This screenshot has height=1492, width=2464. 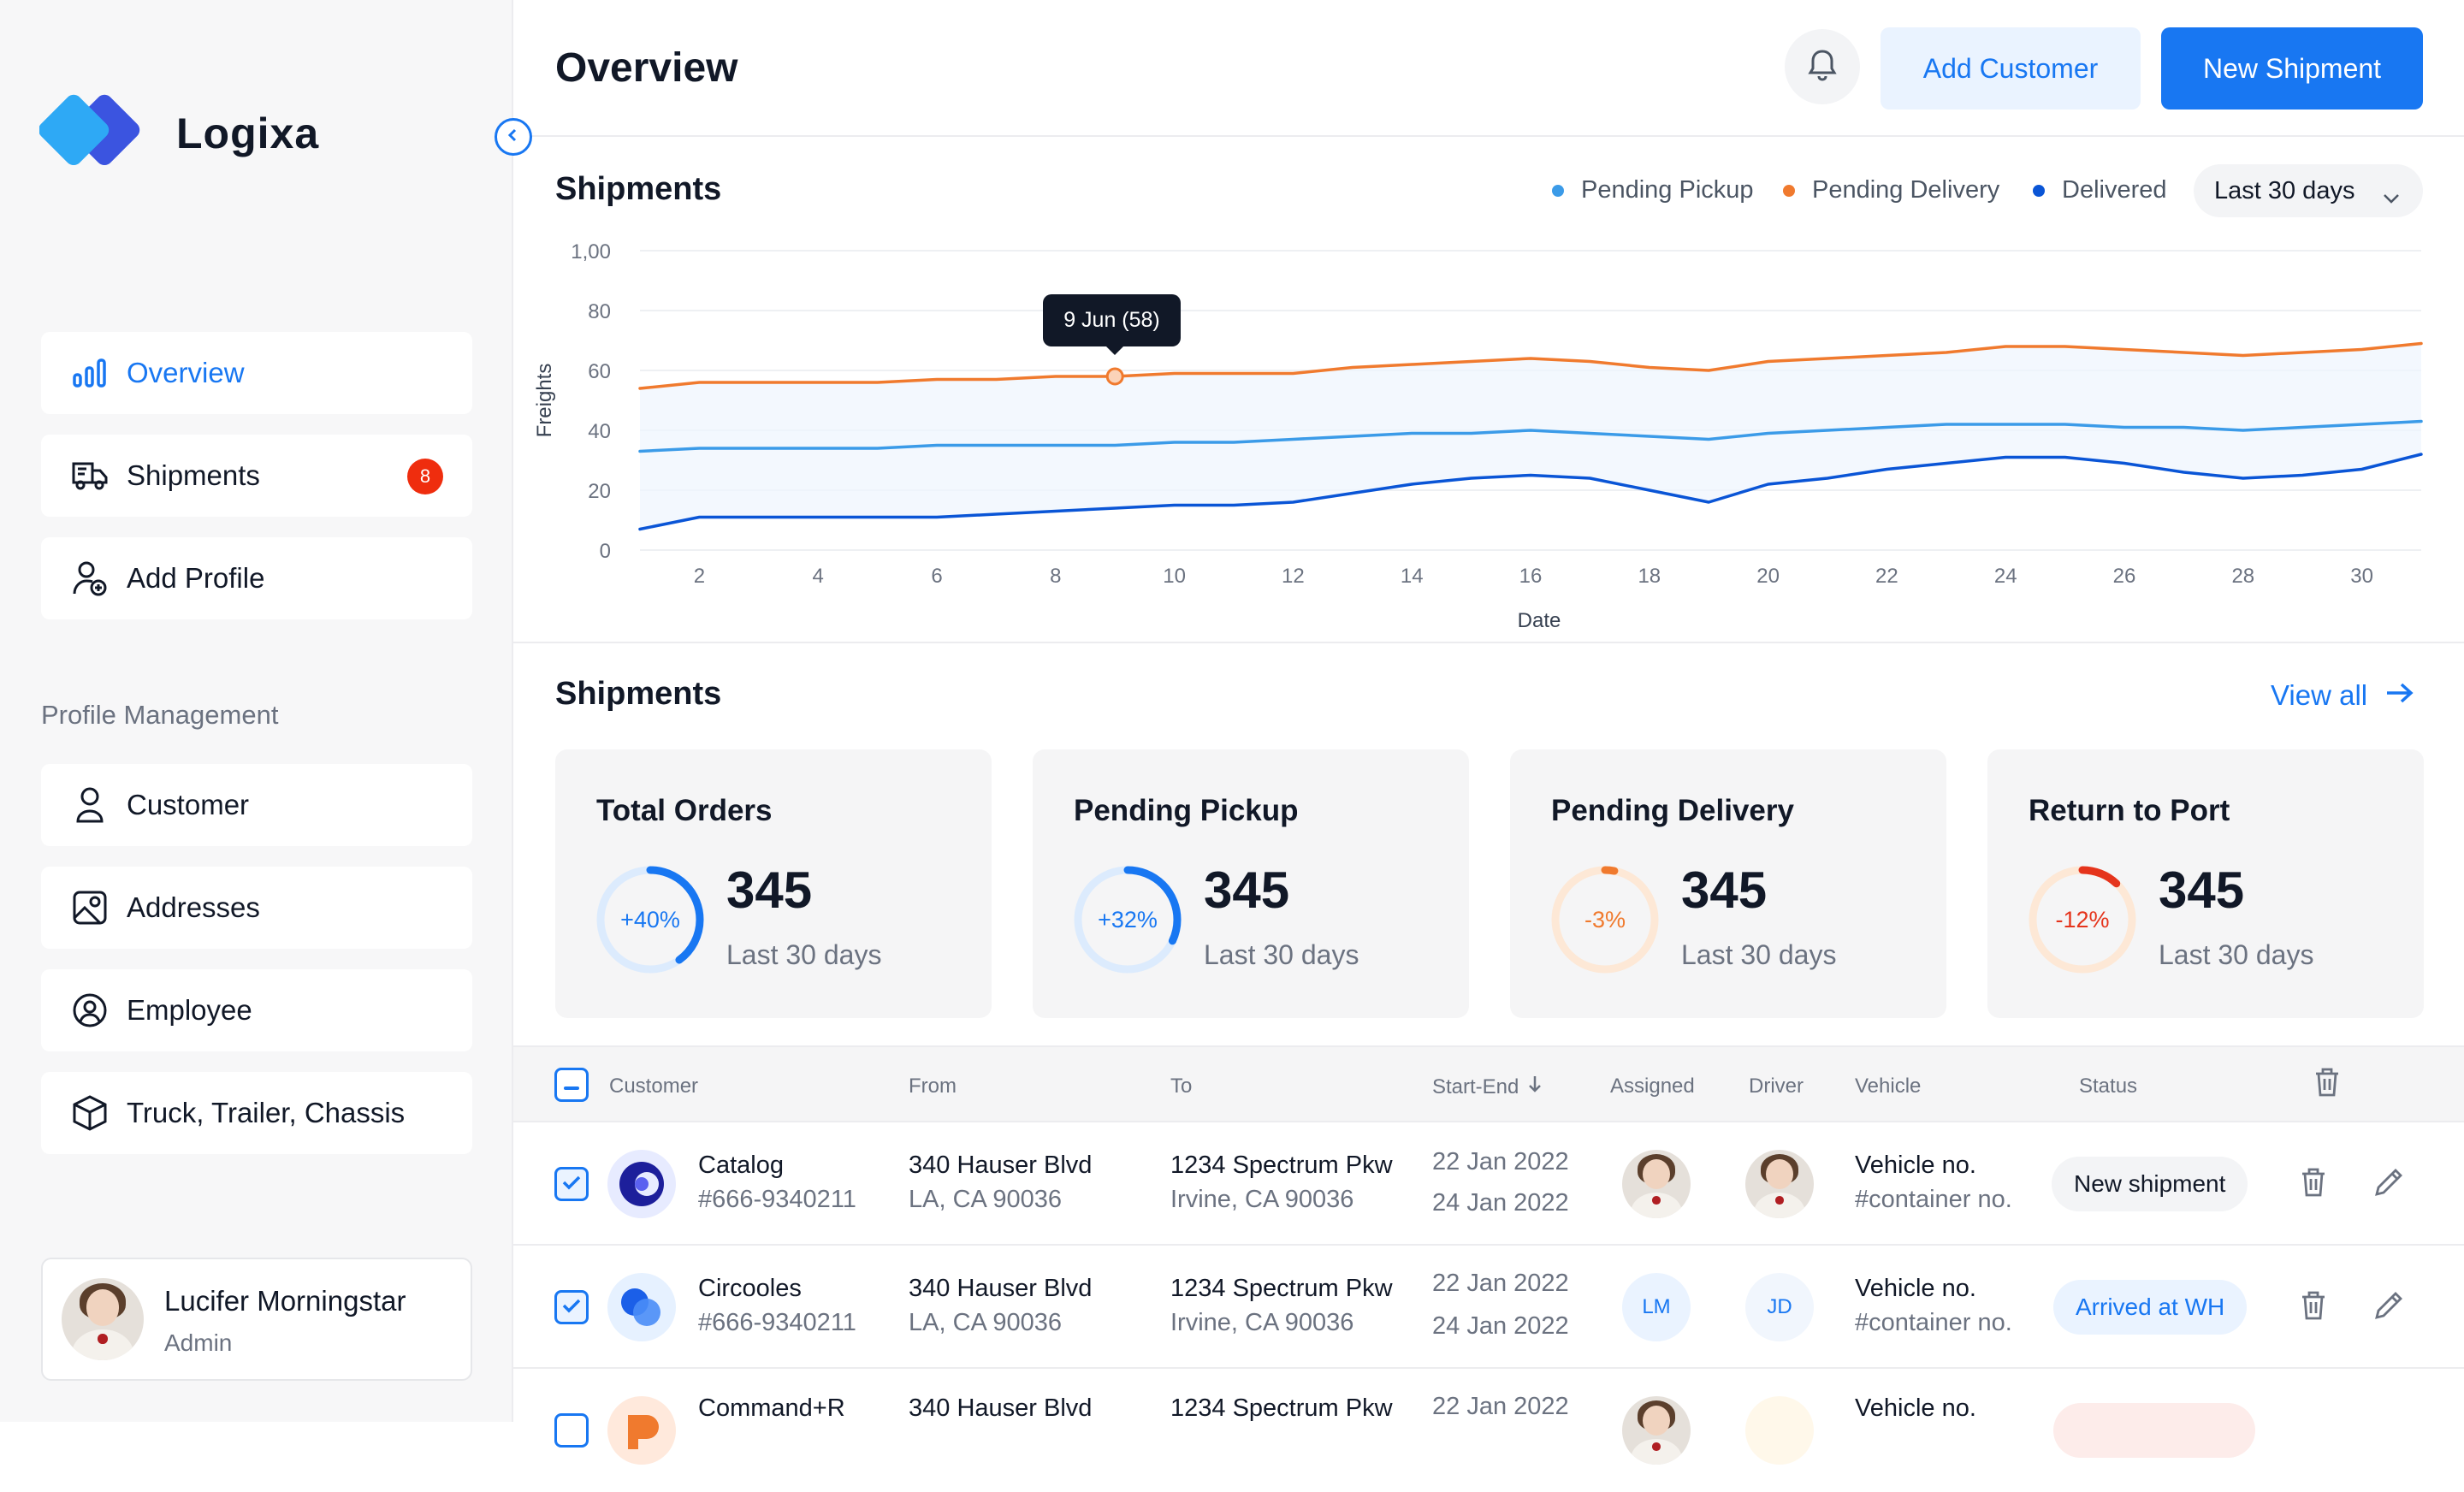 What do you see at coordinates (1186, 810) in the screenshot?
I see `stat-title: Pending Pickup` at bounding box center [1186, 810].